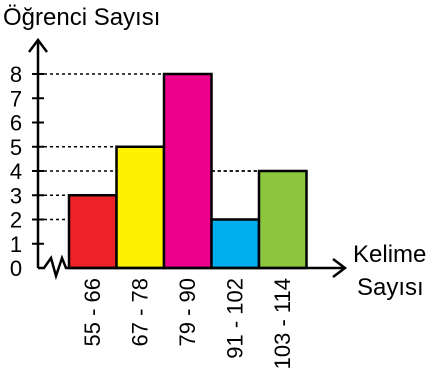 Image resolution: width=435 pixels, height=387 pixels. I want to click on x-category-label: 91 - 102, so click(234, 318).